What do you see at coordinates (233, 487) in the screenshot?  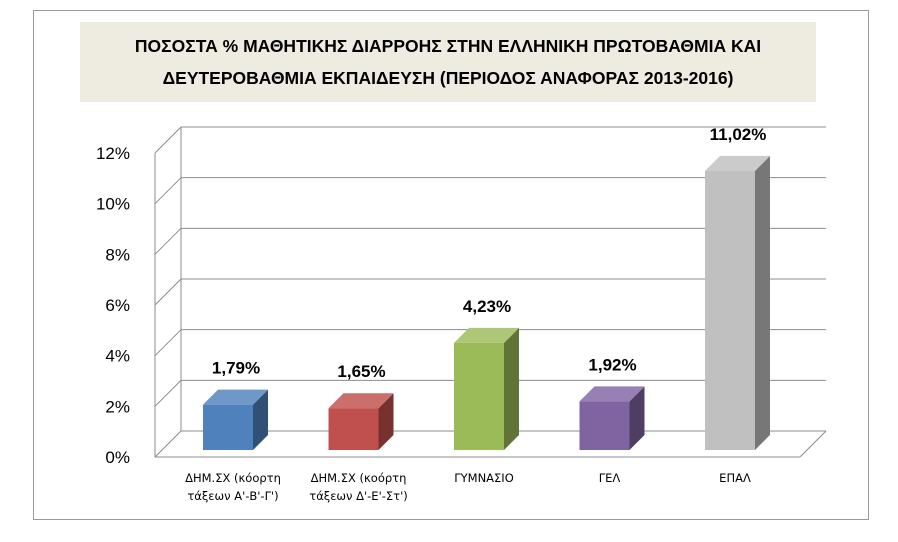 I see `x-tick-label: ΔΗΜ.ΣΧ (κόορτη τάξεων Α'-Β'-Γ')` at bounding box center [233, 487].